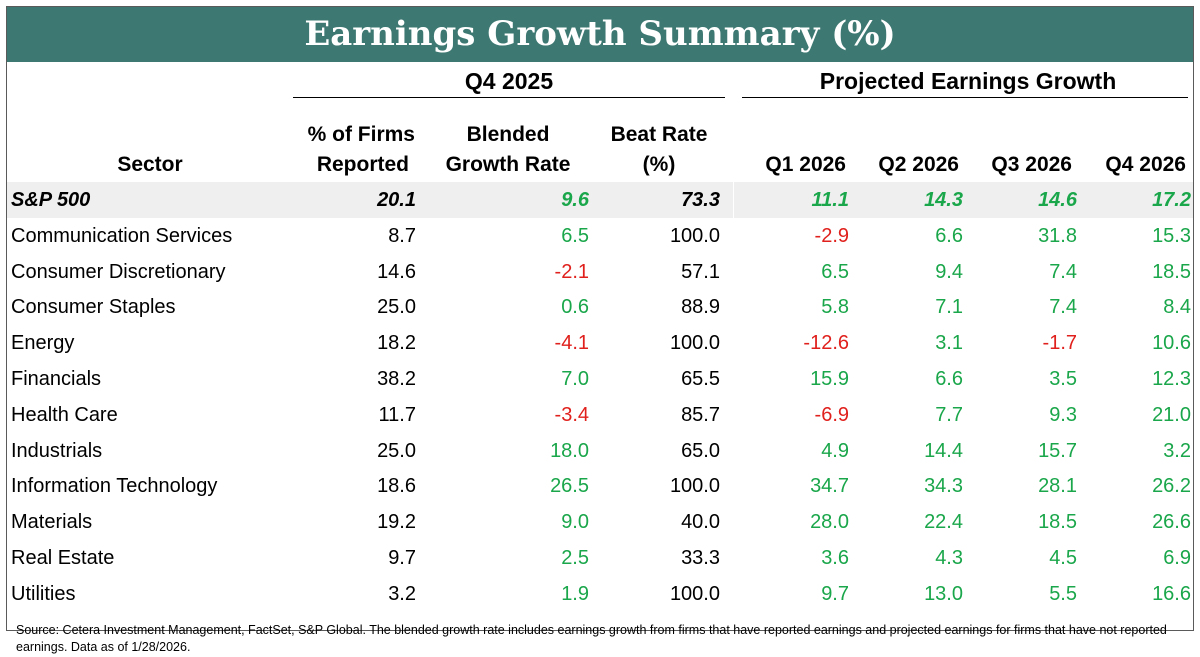 The width and height of the screenshot is (1200, 657). Describe the element at coordinates (362, 164) in the screenshot. I see `header-firms-reported-line2: Reported` at that location.